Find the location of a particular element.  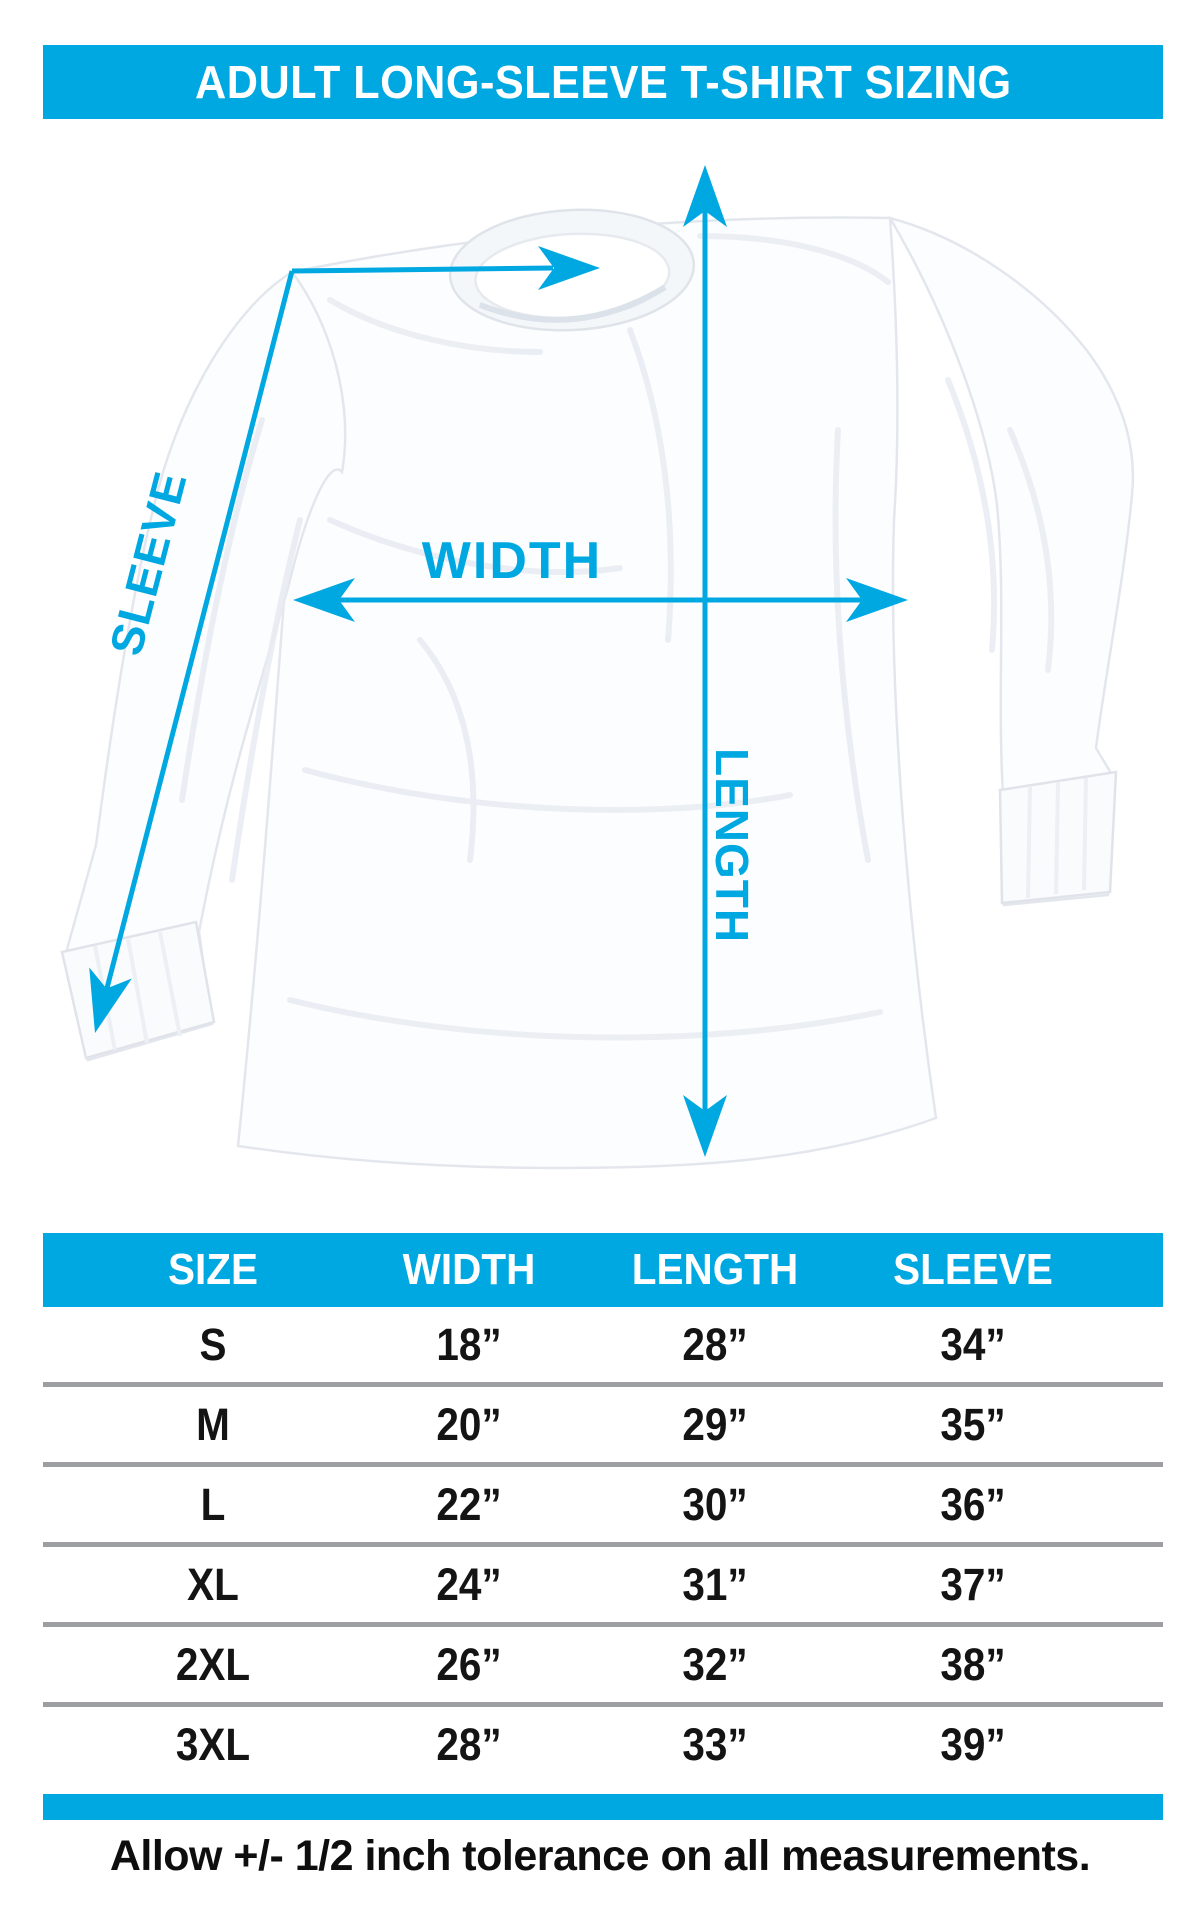

cell-sleeve: 34” is located at coordinates (972, 1344).